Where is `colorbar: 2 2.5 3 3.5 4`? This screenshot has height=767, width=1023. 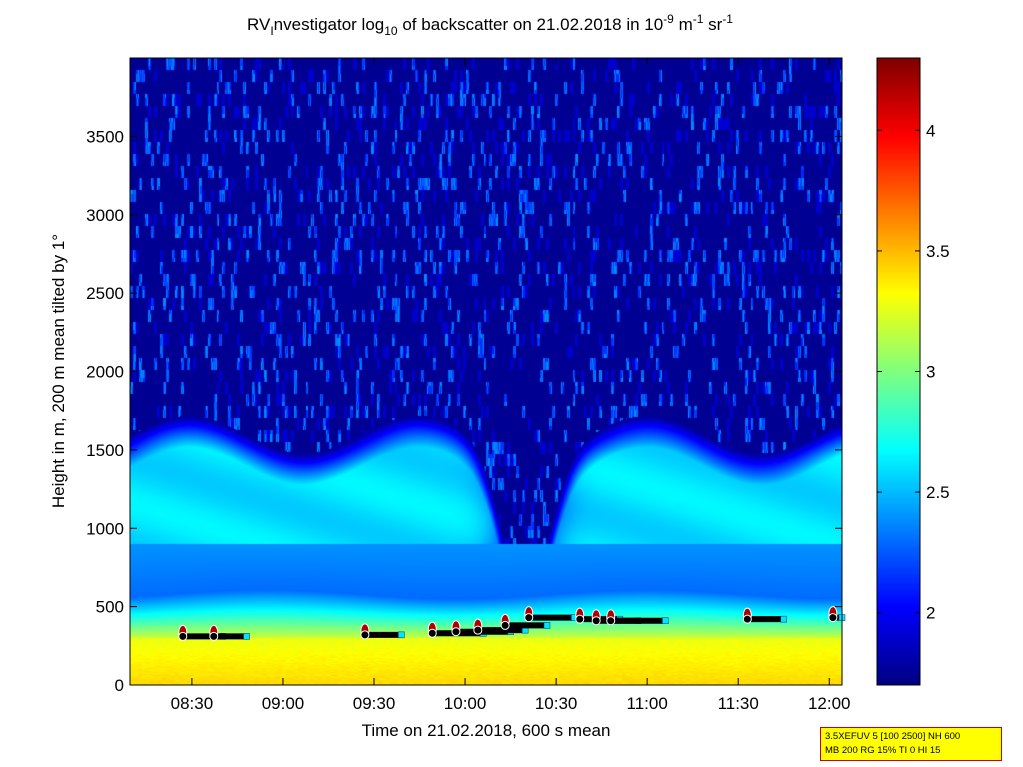
colorbar: 2 2.5 3 3.5 4 is located at coordinates (913, 371).